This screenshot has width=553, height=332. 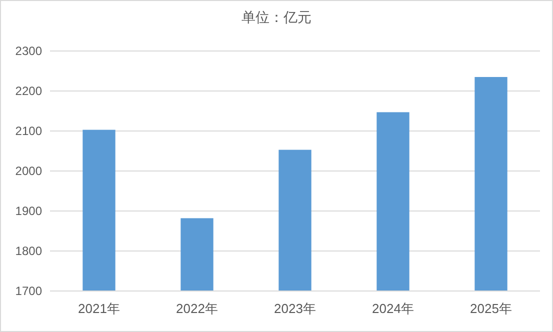 What do you see at coordinates (28, 251) in the screenshot?
I see `y-tick-label: 1800` at bounding box center [28, 251].